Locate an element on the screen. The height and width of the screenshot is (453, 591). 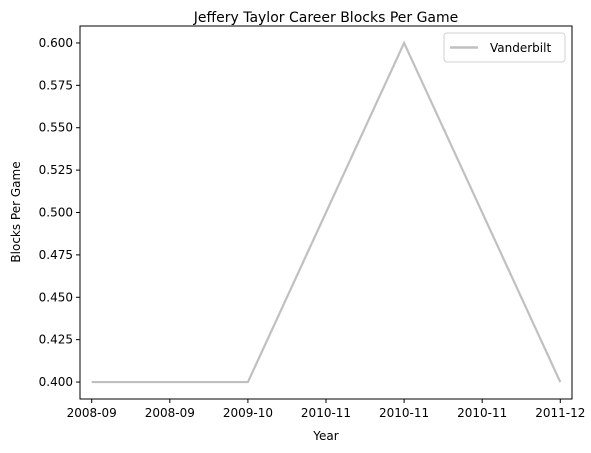
y-tick-label: 0.475 is located at coordinates (56, 255).